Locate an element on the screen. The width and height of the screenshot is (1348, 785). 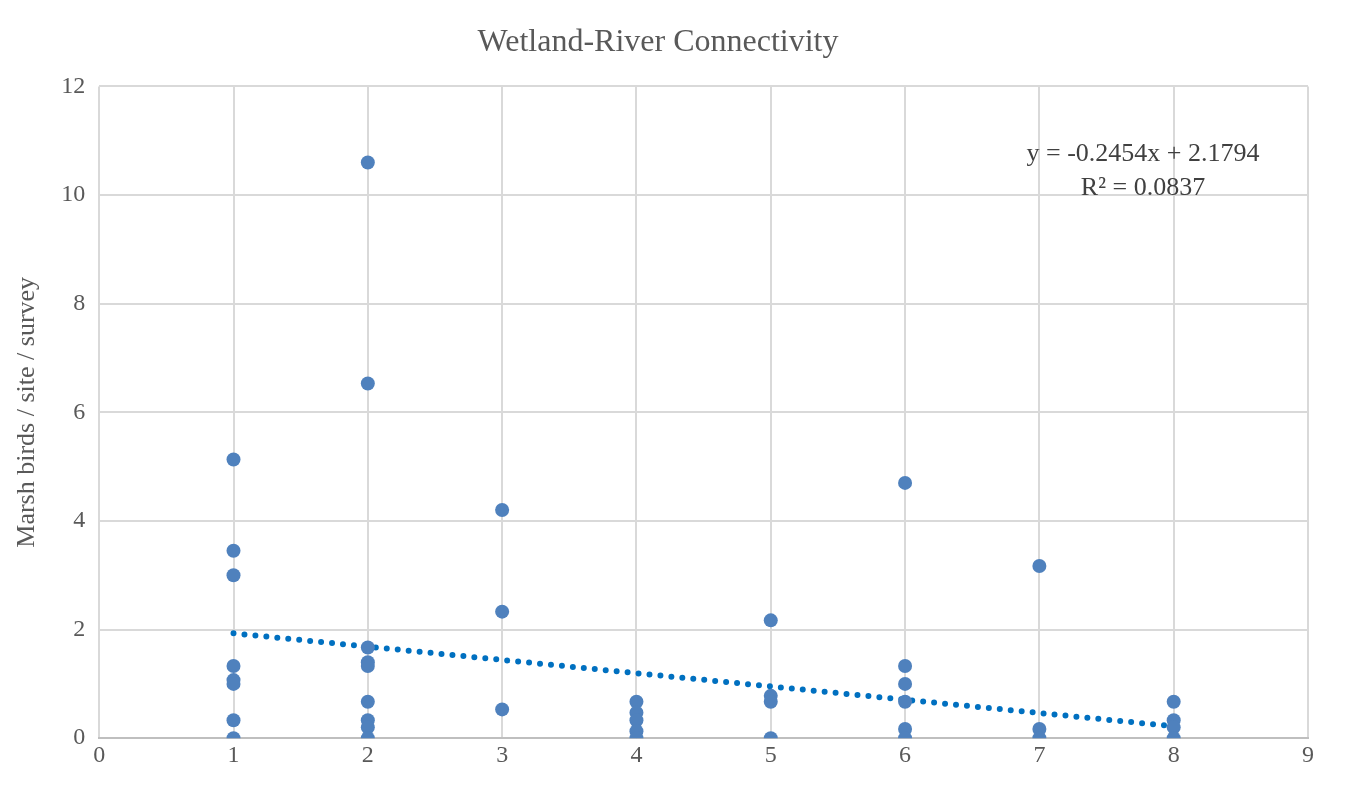
x-tick-label: 7 is located at coordinates (1039, 753).